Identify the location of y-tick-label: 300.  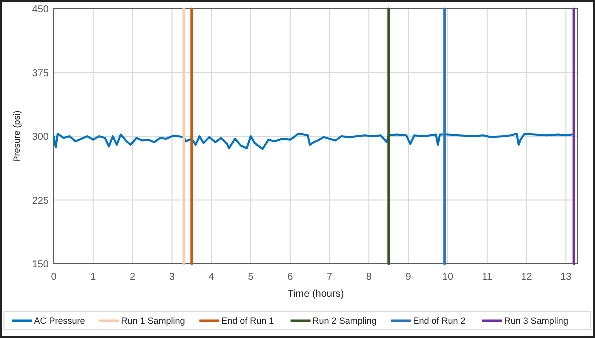
(41, 137).